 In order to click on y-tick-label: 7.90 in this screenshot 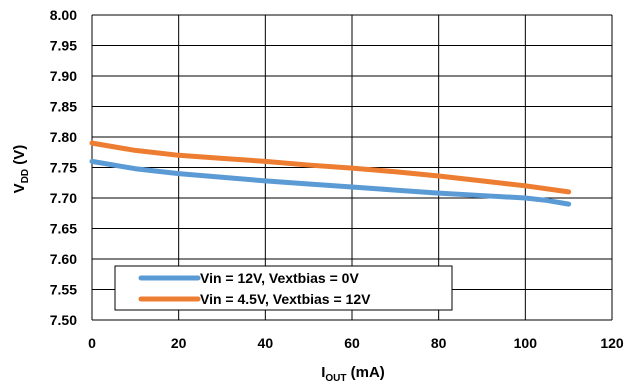, I will do `click(63, 76)`.